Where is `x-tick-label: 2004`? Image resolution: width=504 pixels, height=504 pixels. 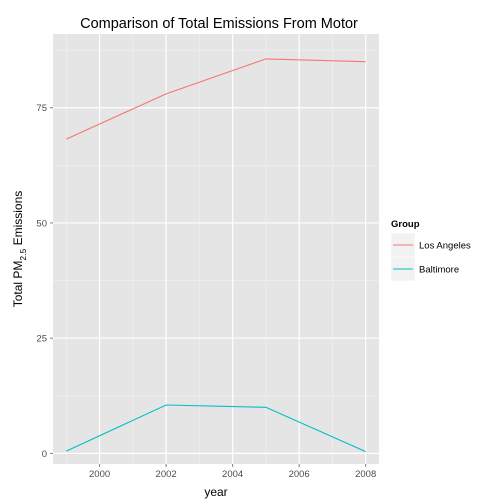 x-tick-label: 2004 is located at coordinates (232, 474).